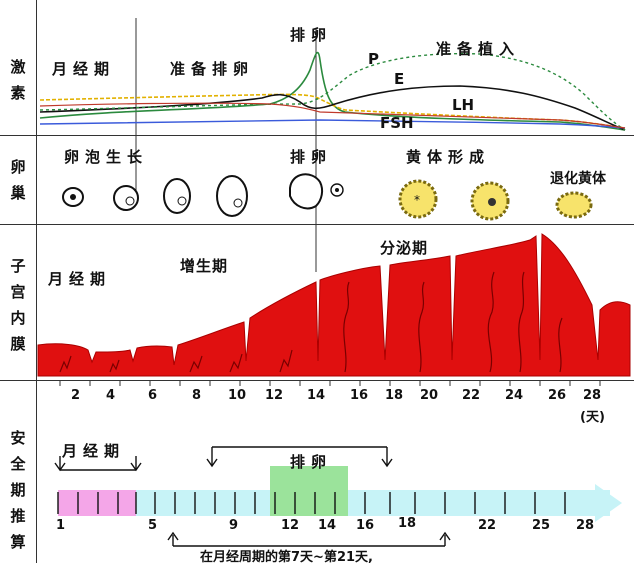 The height and width of the screenshot is (565, 634). What do you see at coordinates (212, 69) in the screenshot?
I see `hormone-prep-ovulation-label: 准备排卵` at bounding box center [212, 69].